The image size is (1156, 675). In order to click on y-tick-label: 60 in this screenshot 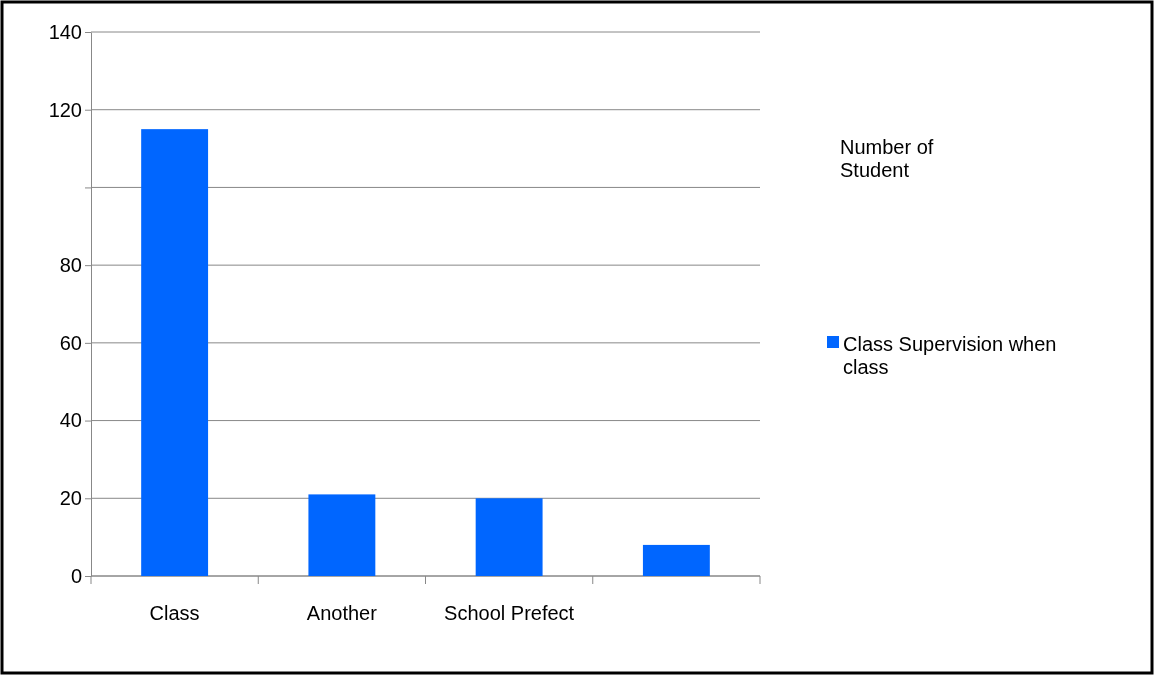, I will do `click(70, 342)`.